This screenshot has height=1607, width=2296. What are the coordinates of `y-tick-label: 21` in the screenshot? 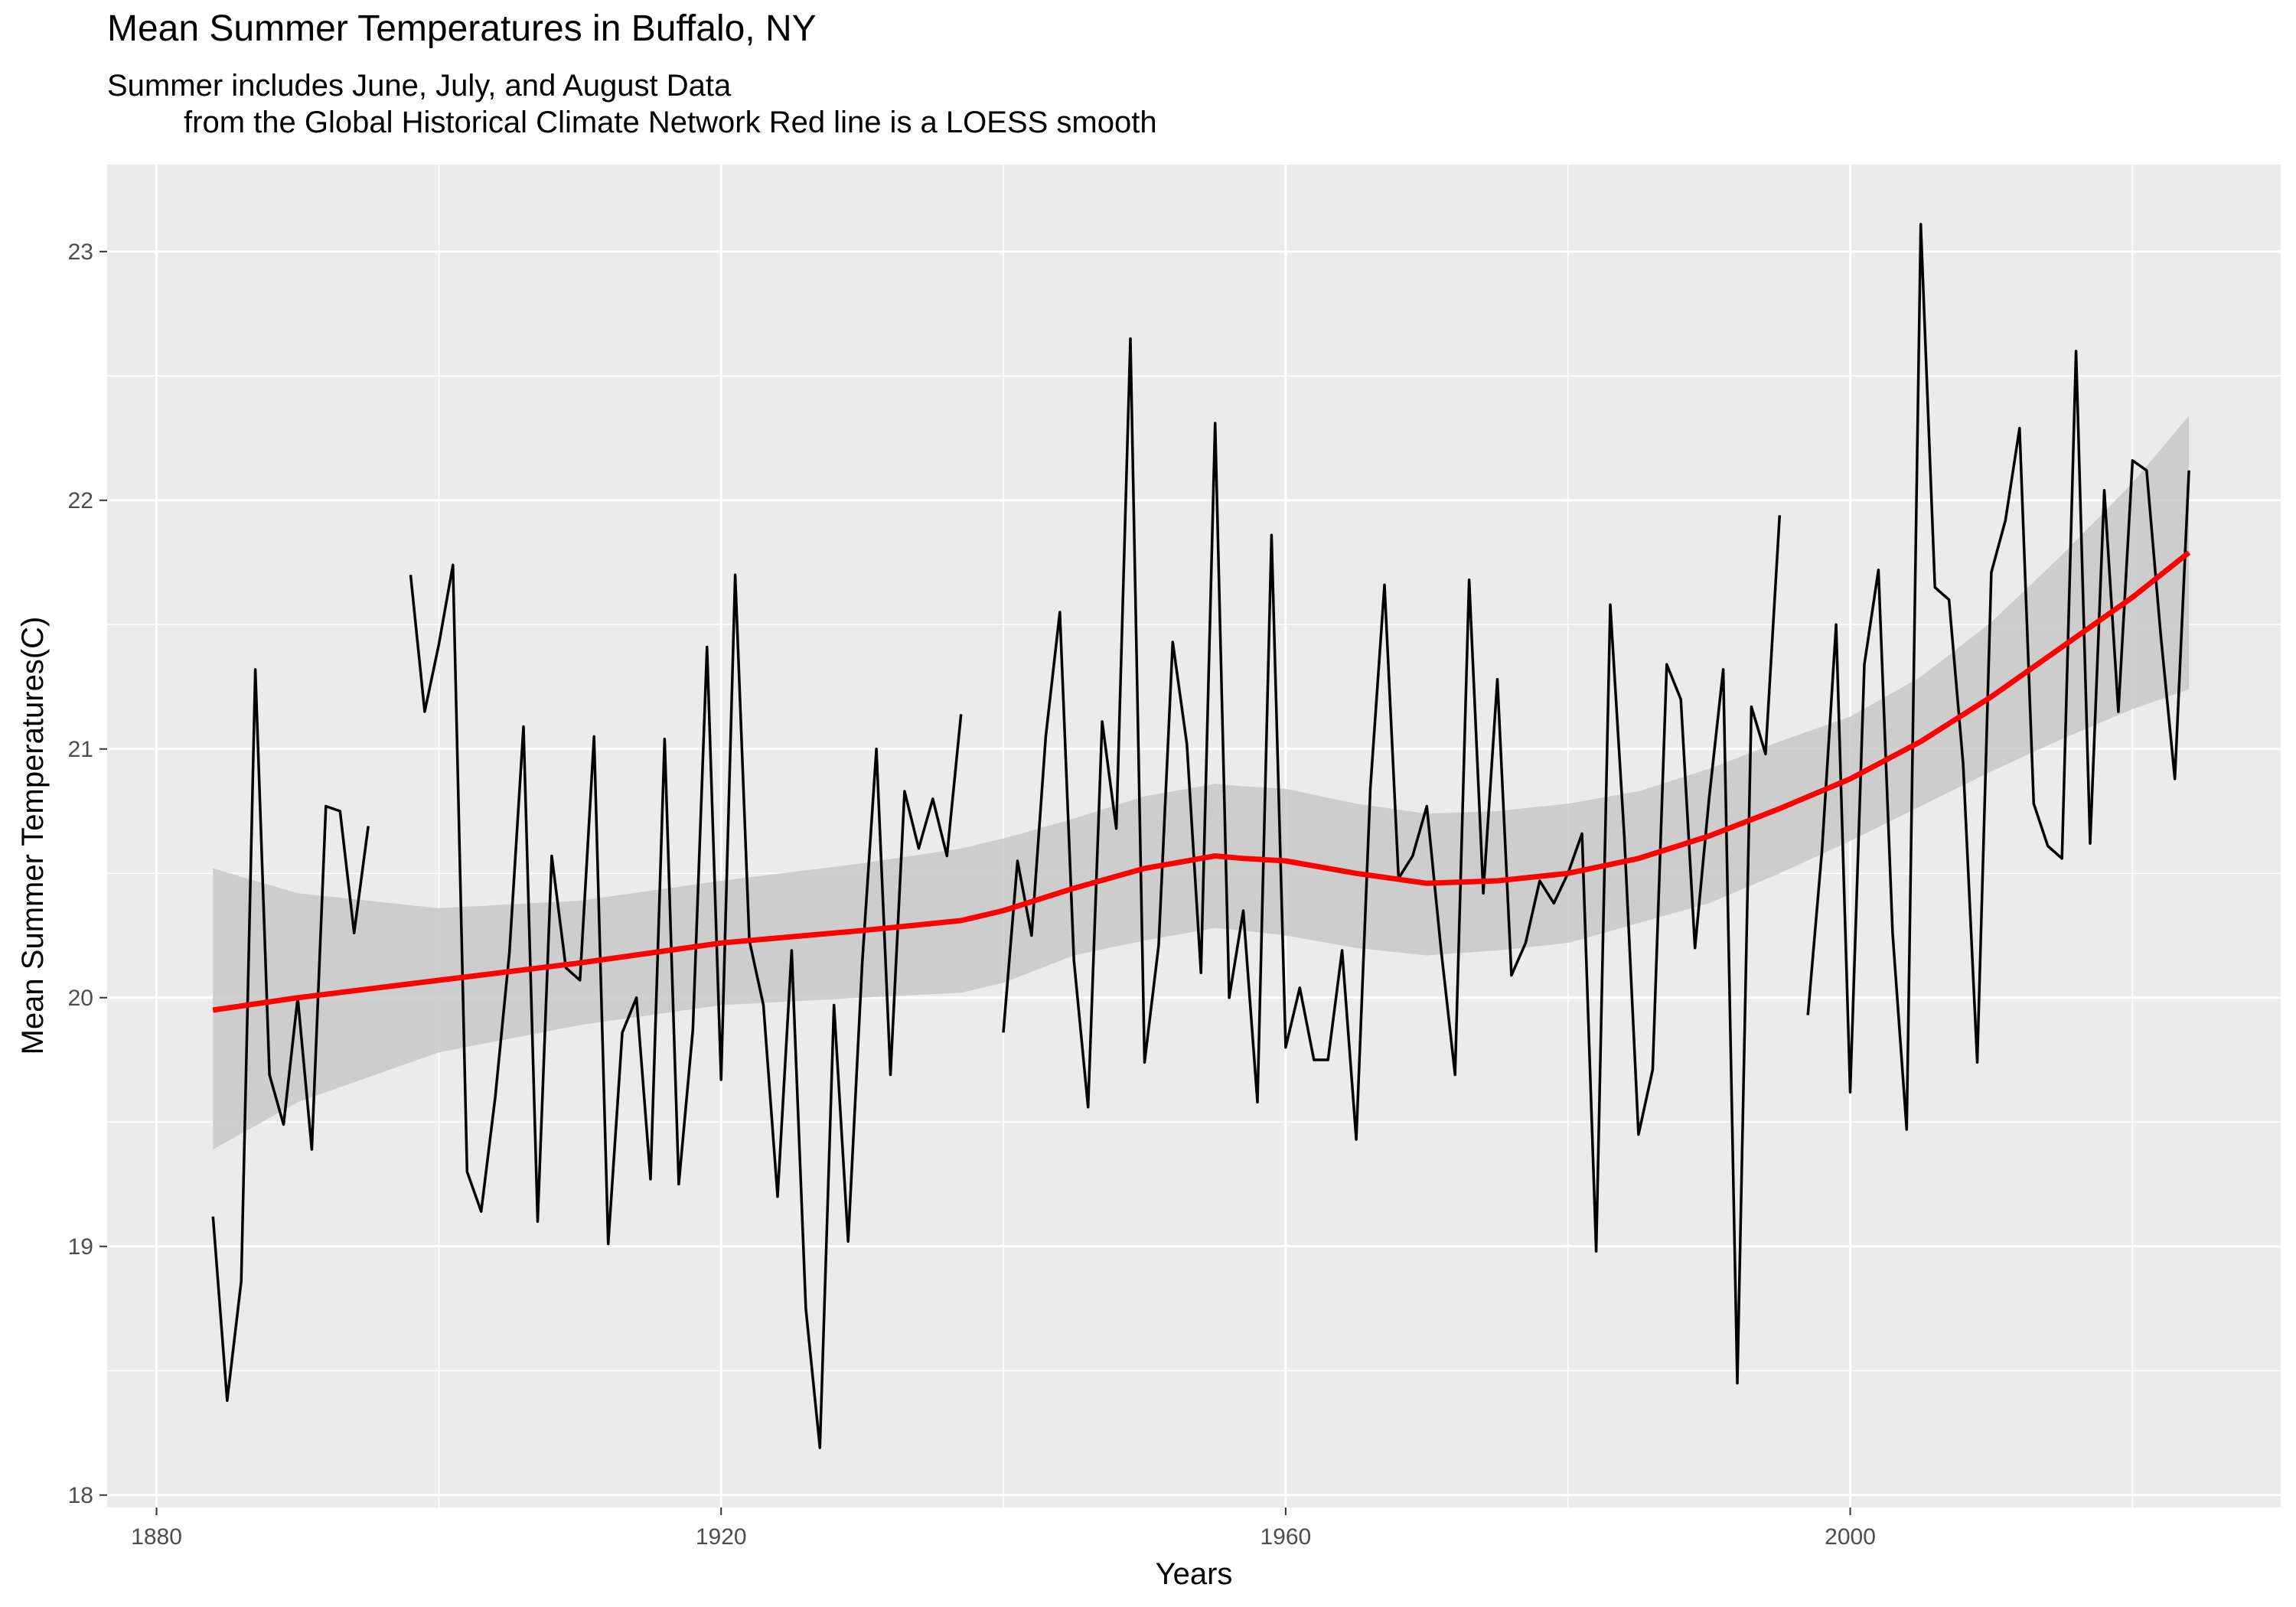 It's located at (80, 750).